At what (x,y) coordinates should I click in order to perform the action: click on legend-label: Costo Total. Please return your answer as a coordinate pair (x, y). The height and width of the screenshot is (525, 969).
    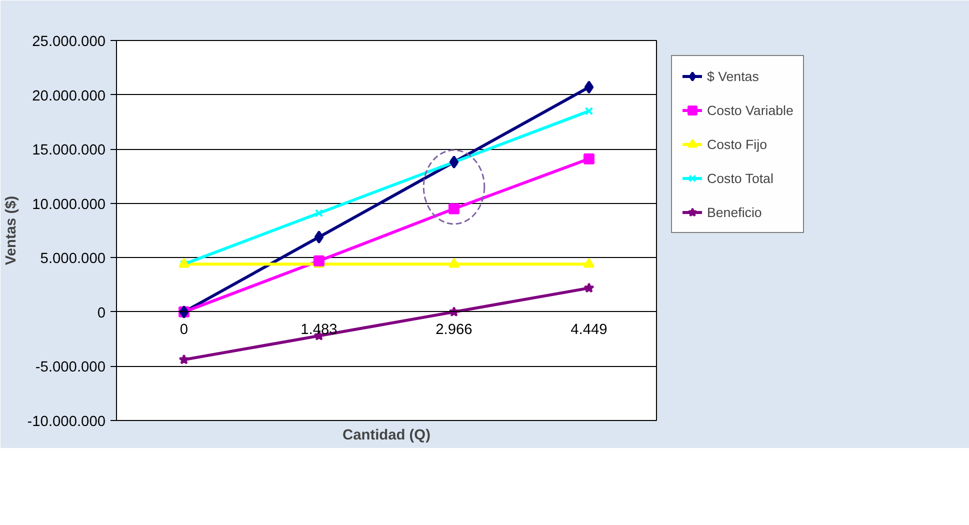
    Looking at the image, I should click on (740, 178).